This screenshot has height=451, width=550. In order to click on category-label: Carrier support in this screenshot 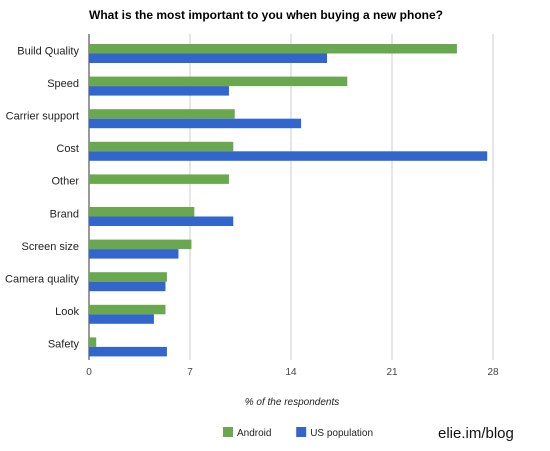, I will do `click(42, 117)`.